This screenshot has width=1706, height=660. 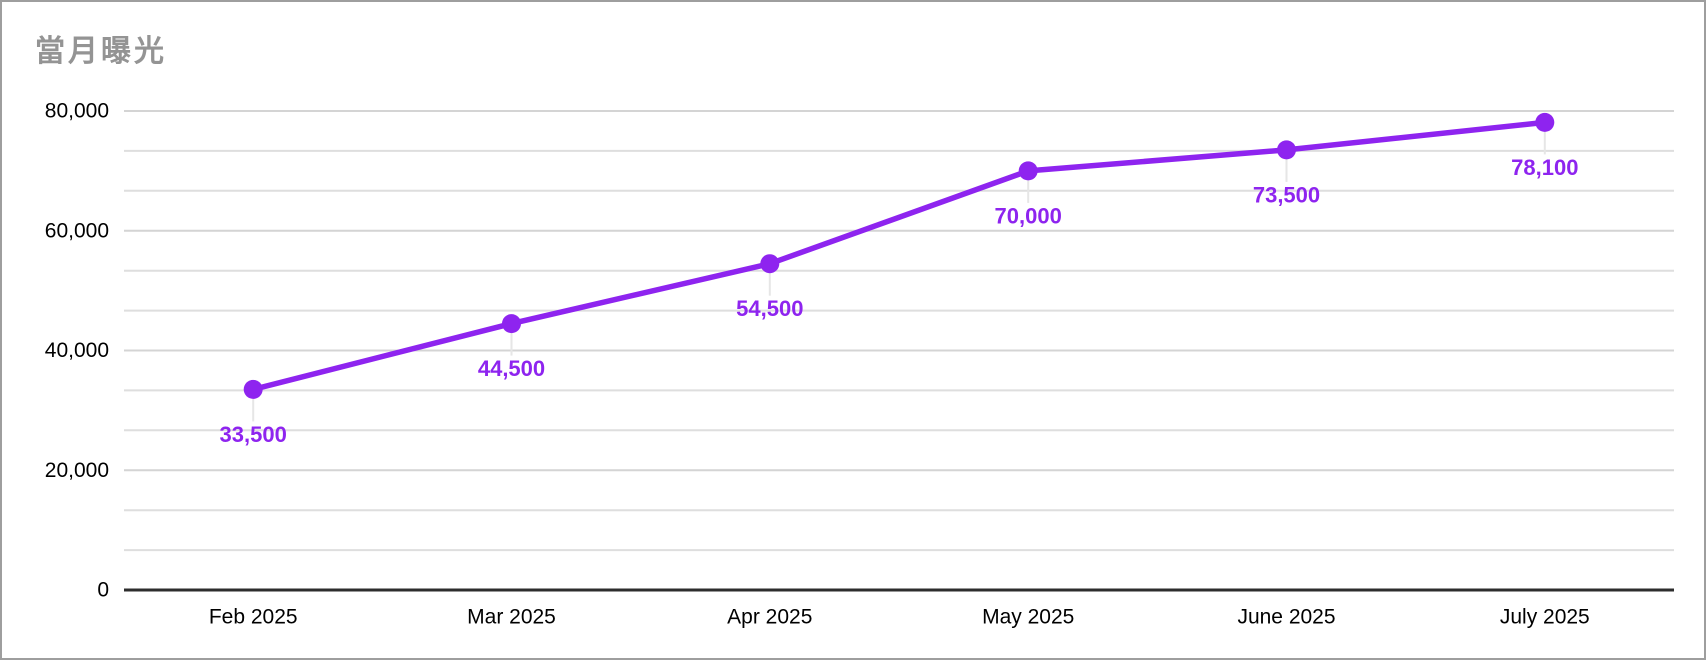 I want to click on data-point-label: 44,500, so click(x=511, y=368).